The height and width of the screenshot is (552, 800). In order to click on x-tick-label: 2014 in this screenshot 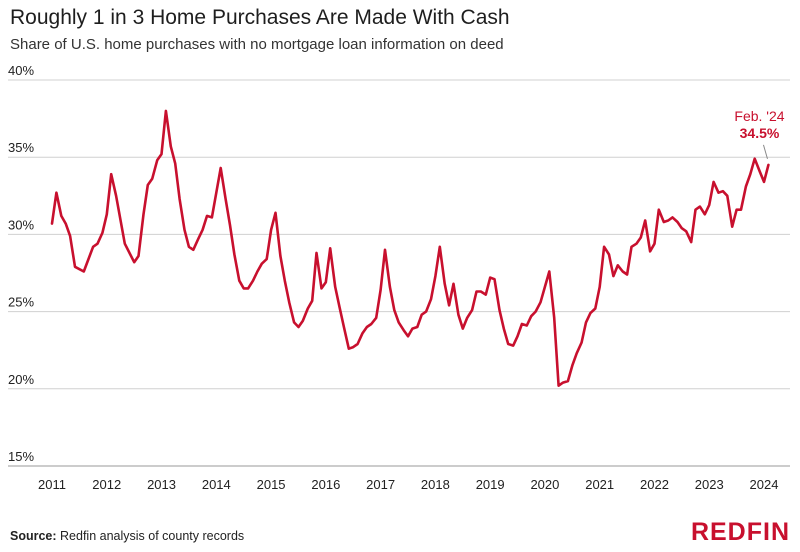, I will do `click(216, 484)`.